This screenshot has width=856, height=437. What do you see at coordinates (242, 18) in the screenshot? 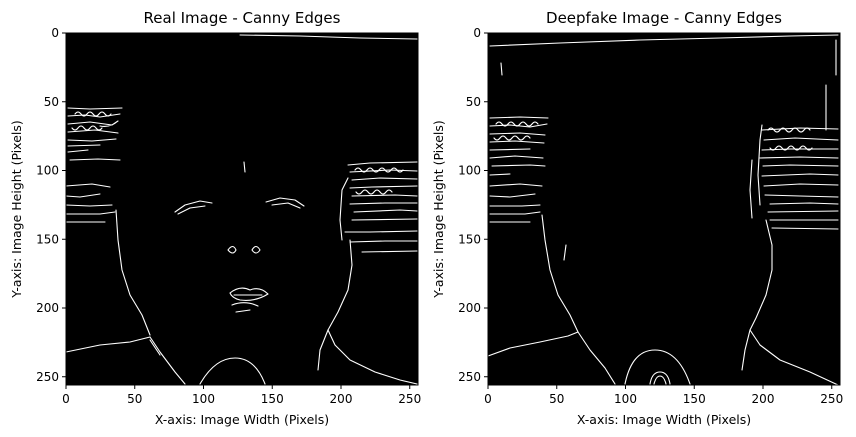
I see `panel-real-title: Real Image - Canny Edges` at bounding box center [242, 18].